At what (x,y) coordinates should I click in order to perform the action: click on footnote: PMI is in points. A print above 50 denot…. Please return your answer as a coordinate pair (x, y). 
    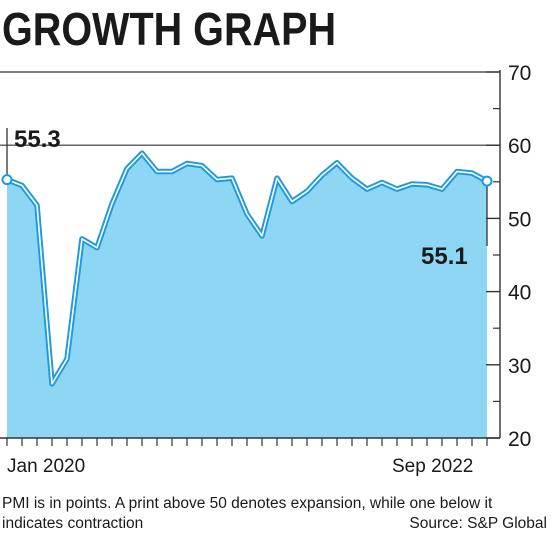
    Looking at the image, I should click on (278, 514).